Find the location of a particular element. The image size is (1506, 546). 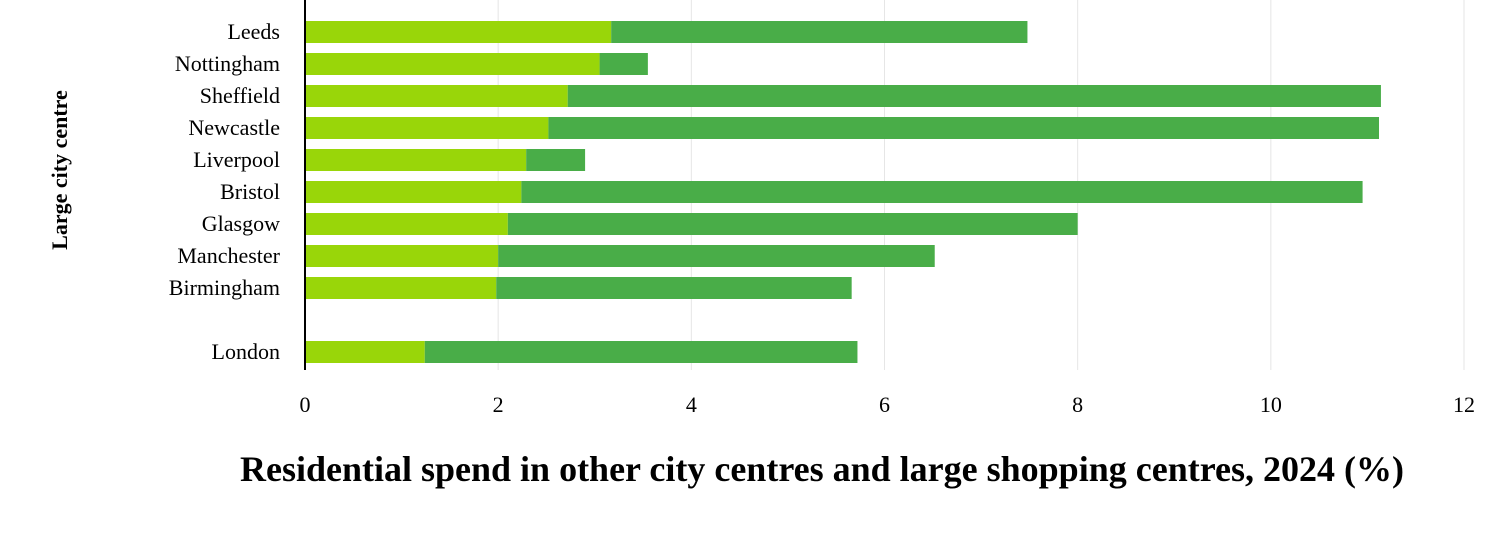

x-tick-label: 6 is located at coordinates (884, 404).